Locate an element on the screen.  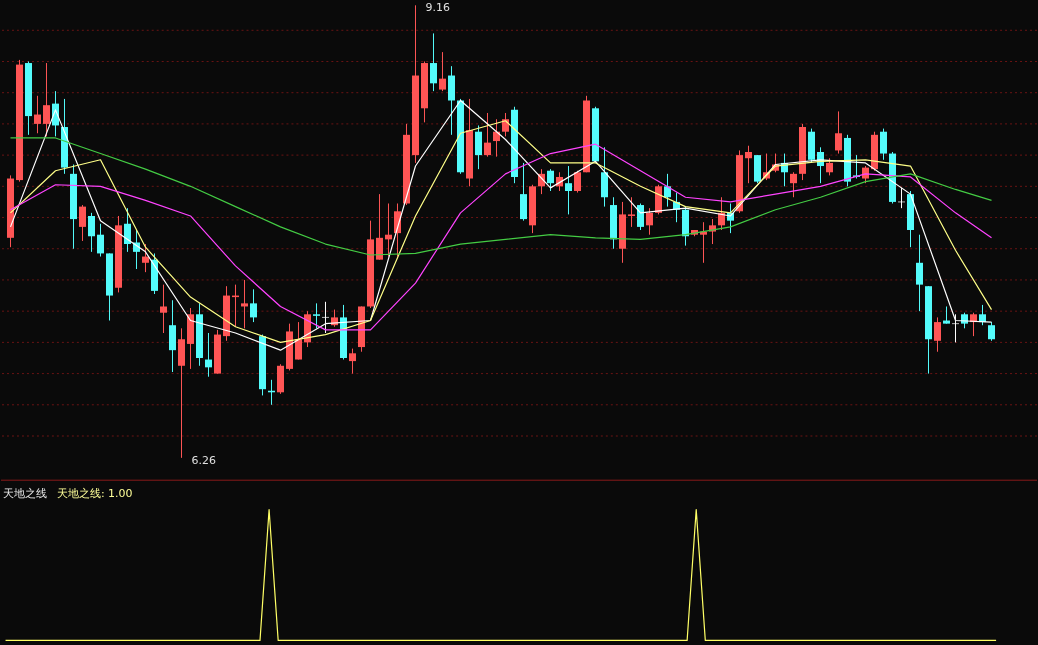
chart-title: 天地之线 is located at coordinates (24, 493).